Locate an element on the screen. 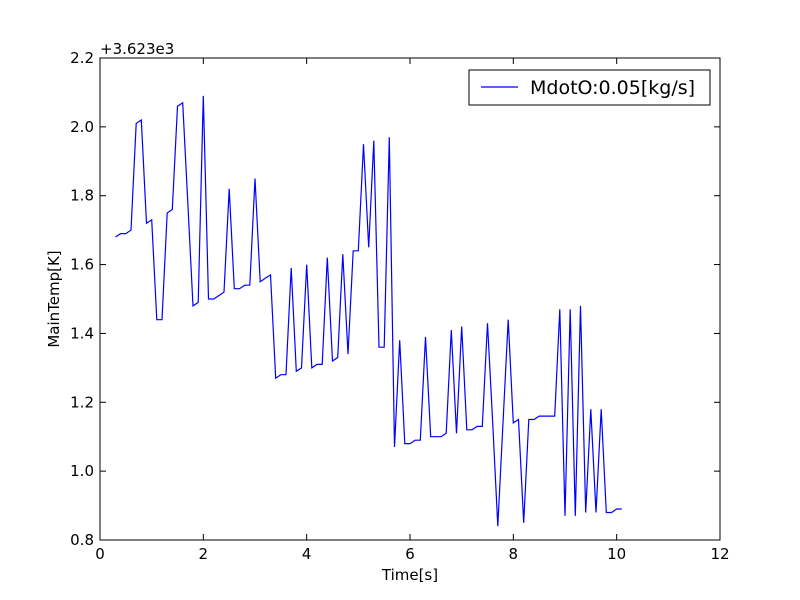  legend: MdotO:0.05[kg/s] is located at coordinates (589, 87).